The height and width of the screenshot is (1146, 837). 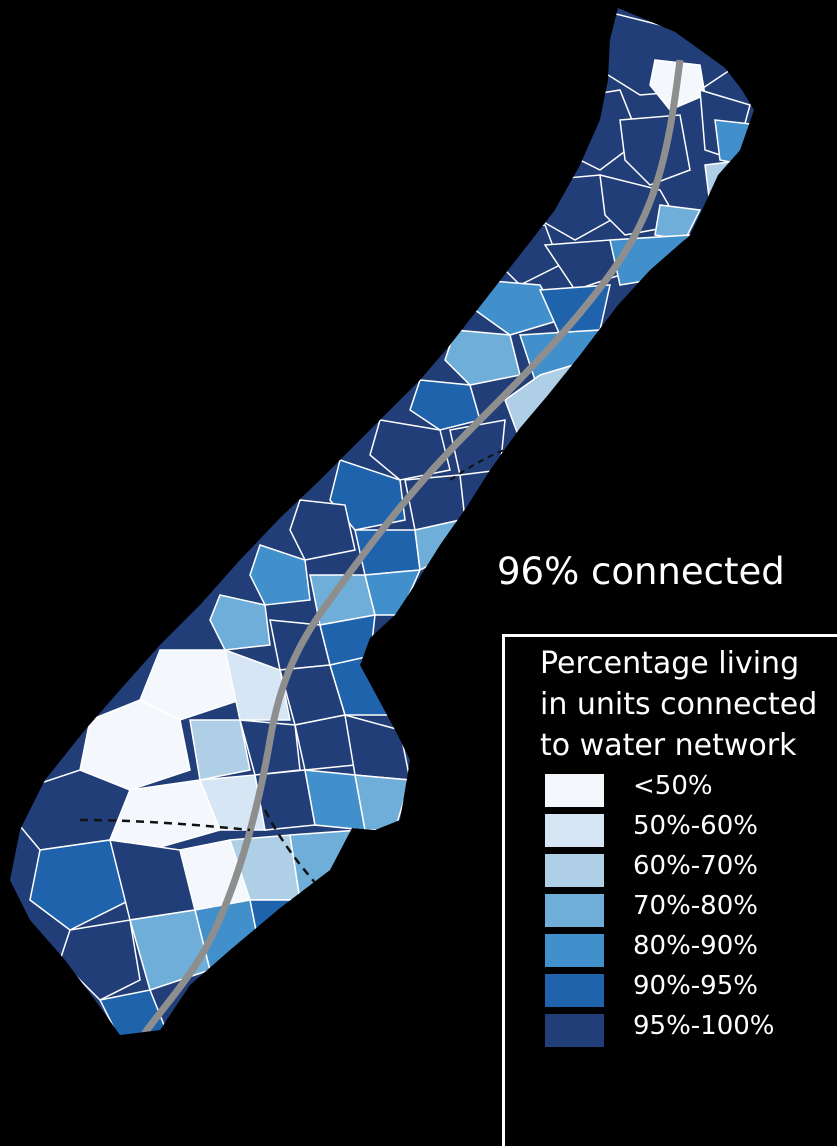 I want to click on legend-label: 70%-80%, so click(x=695, y=906).